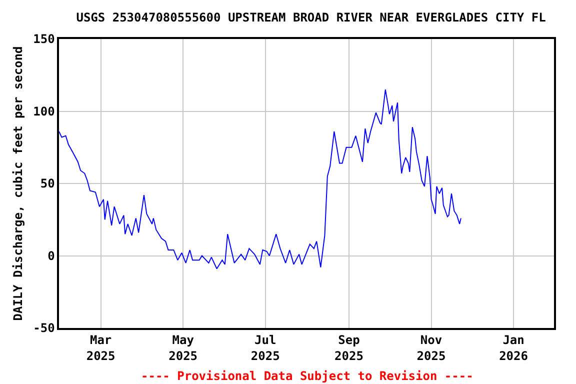  I want to click on y-tick-label: 50, so click(47, 183).